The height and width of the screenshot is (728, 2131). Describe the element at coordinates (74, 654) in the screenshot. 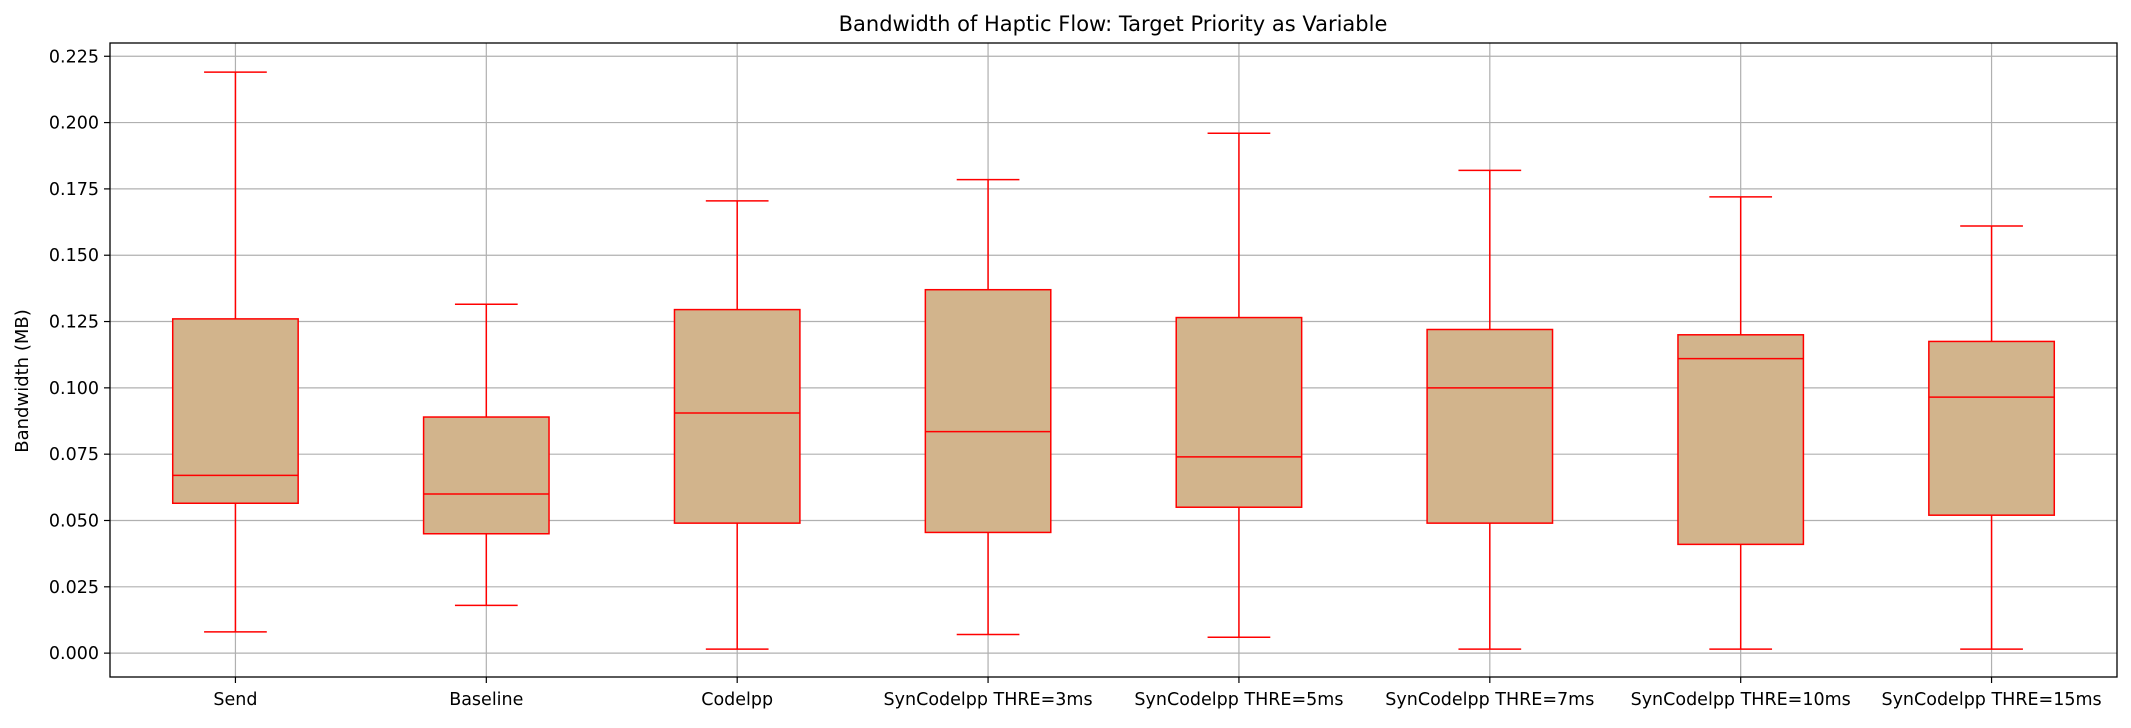

I see `y-tick-label: 0.000` at that location.